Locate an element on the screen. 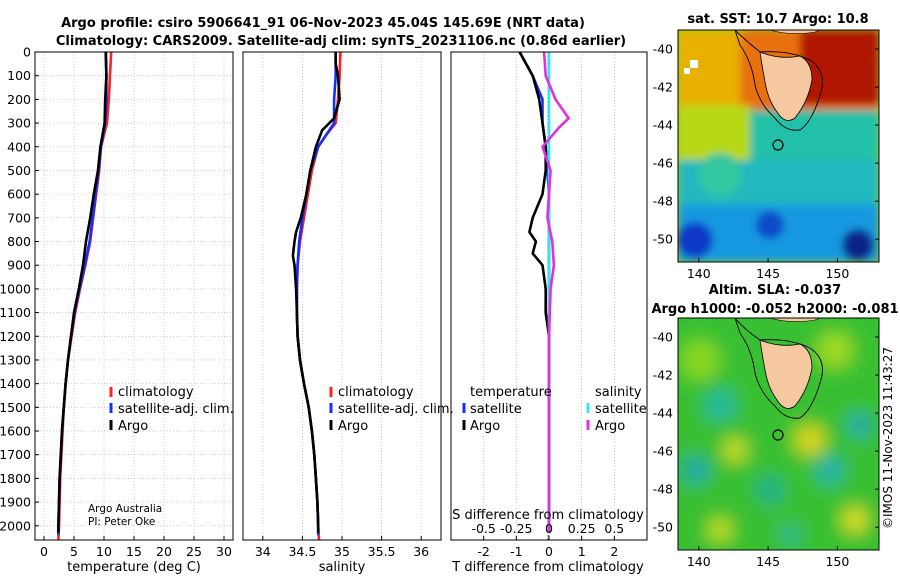  y-tick-label: 200 is located at coordinates (19, 99).